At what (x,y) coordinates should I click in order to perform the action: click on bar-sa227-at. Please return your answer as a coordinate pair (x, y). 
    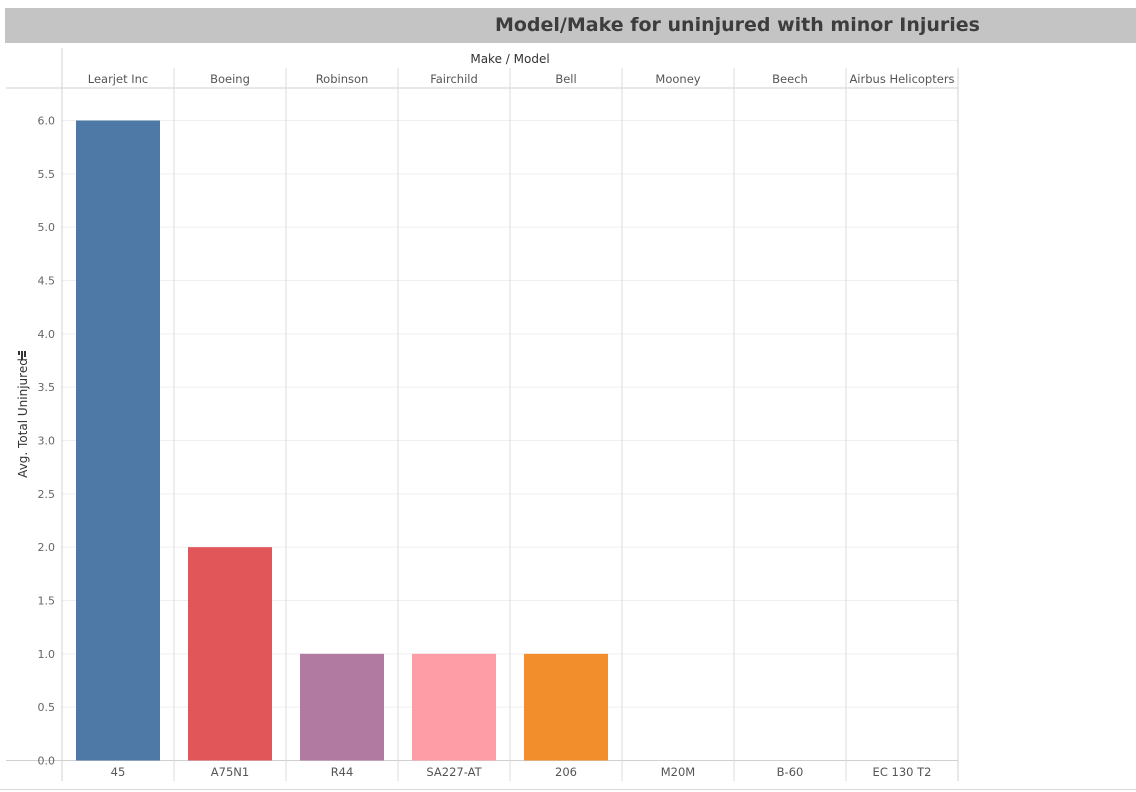
    Looking at the image, I should click on (454, 707).